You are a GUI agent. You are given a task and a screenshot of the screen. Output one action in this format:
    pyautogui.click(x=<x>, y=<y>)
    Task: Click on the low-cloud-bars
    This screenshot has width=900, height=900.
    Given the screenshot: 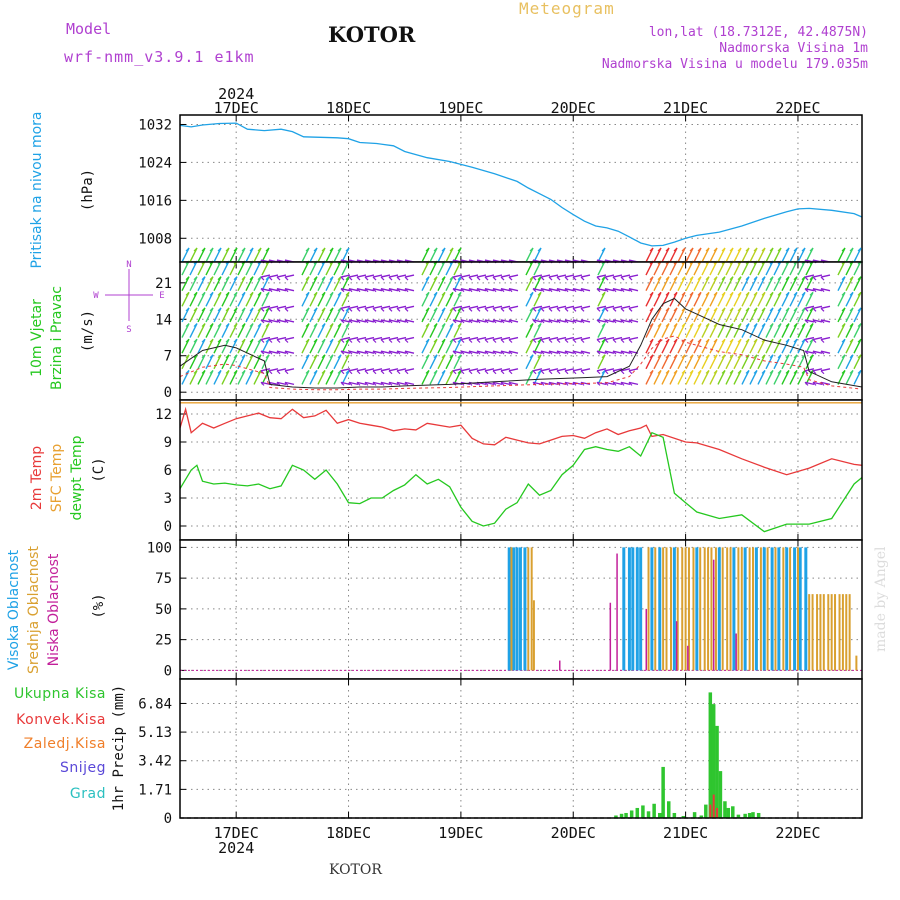 What is the action you would take?
    pyautogui.click(x=648, y=612)
    